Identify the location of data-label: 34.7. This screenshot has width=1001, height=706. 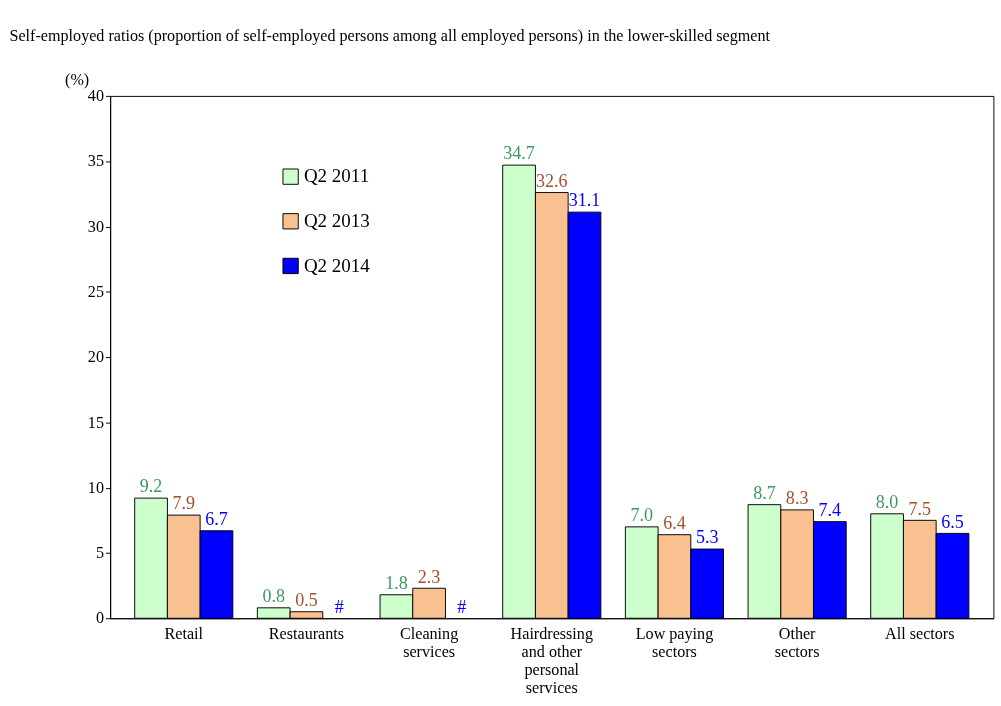
(519, 153).